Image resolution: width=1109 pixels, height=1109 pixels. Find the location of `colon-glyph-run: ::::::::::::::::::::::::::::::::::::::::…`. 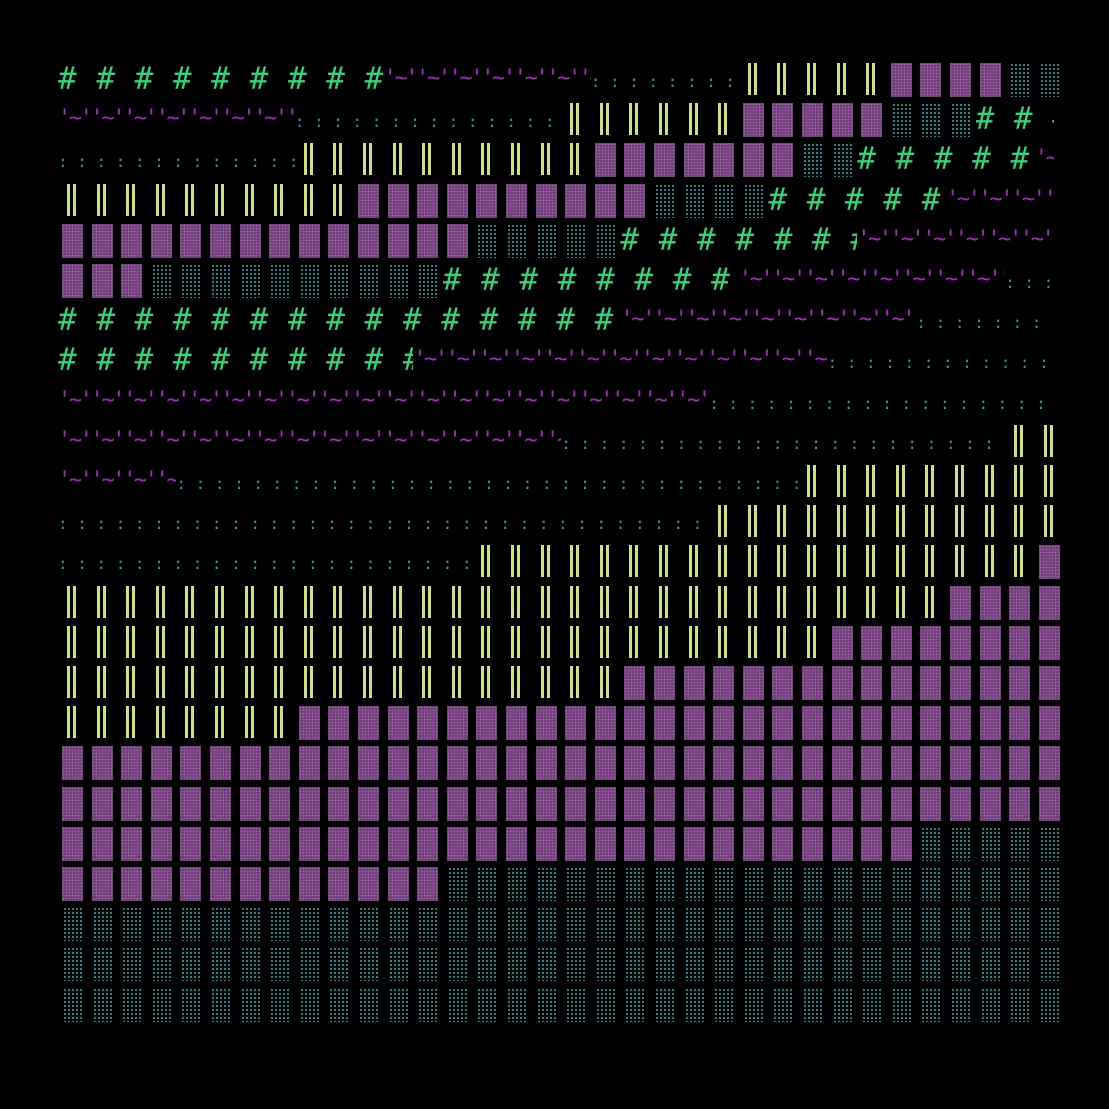

colon-glyph-run: ::::::::::::::::::::::::::::::::::::::::… is located at coordinates (487, 483).